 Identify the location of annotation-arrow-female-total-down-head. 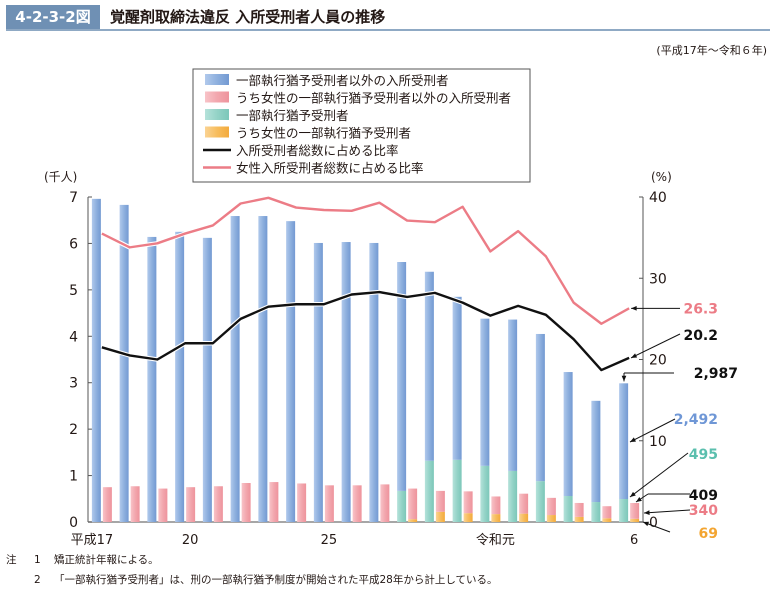
(639, 499).